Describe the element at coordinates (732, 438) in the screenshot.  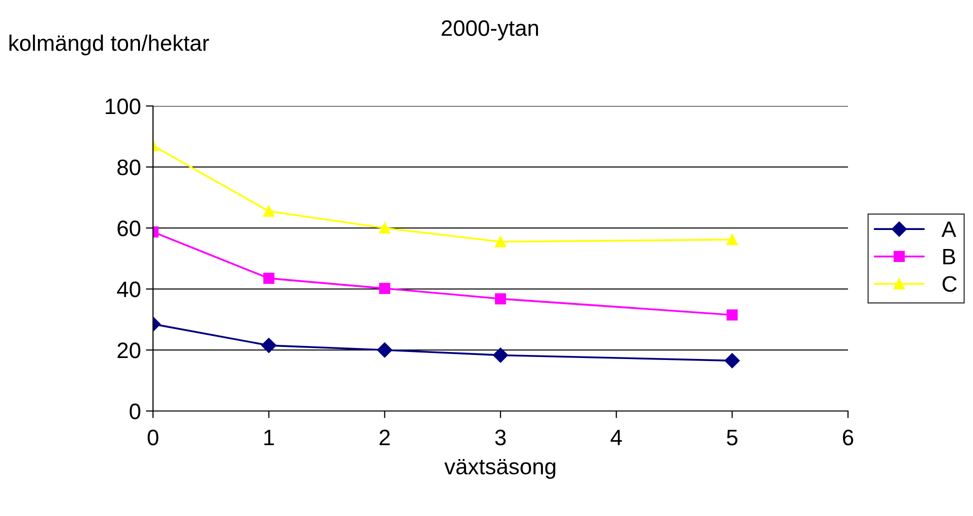
I see `x-tick-label: 5` at that location.